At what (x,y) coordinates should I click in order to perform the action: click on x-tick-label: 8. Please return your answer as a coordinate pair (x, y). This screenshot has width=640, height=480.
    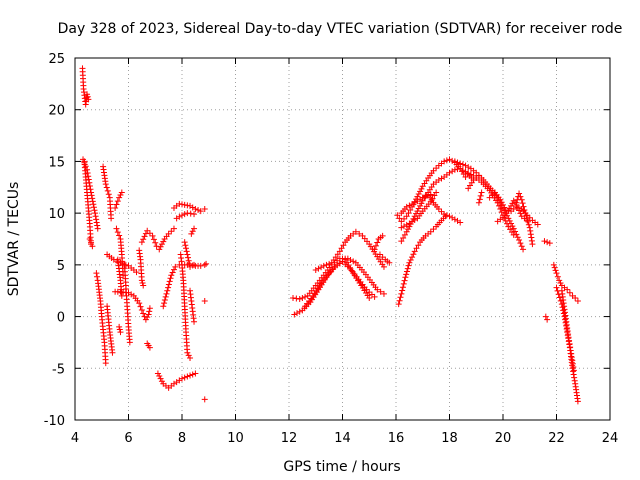
    Looking at the image, I should click on (182, 438).